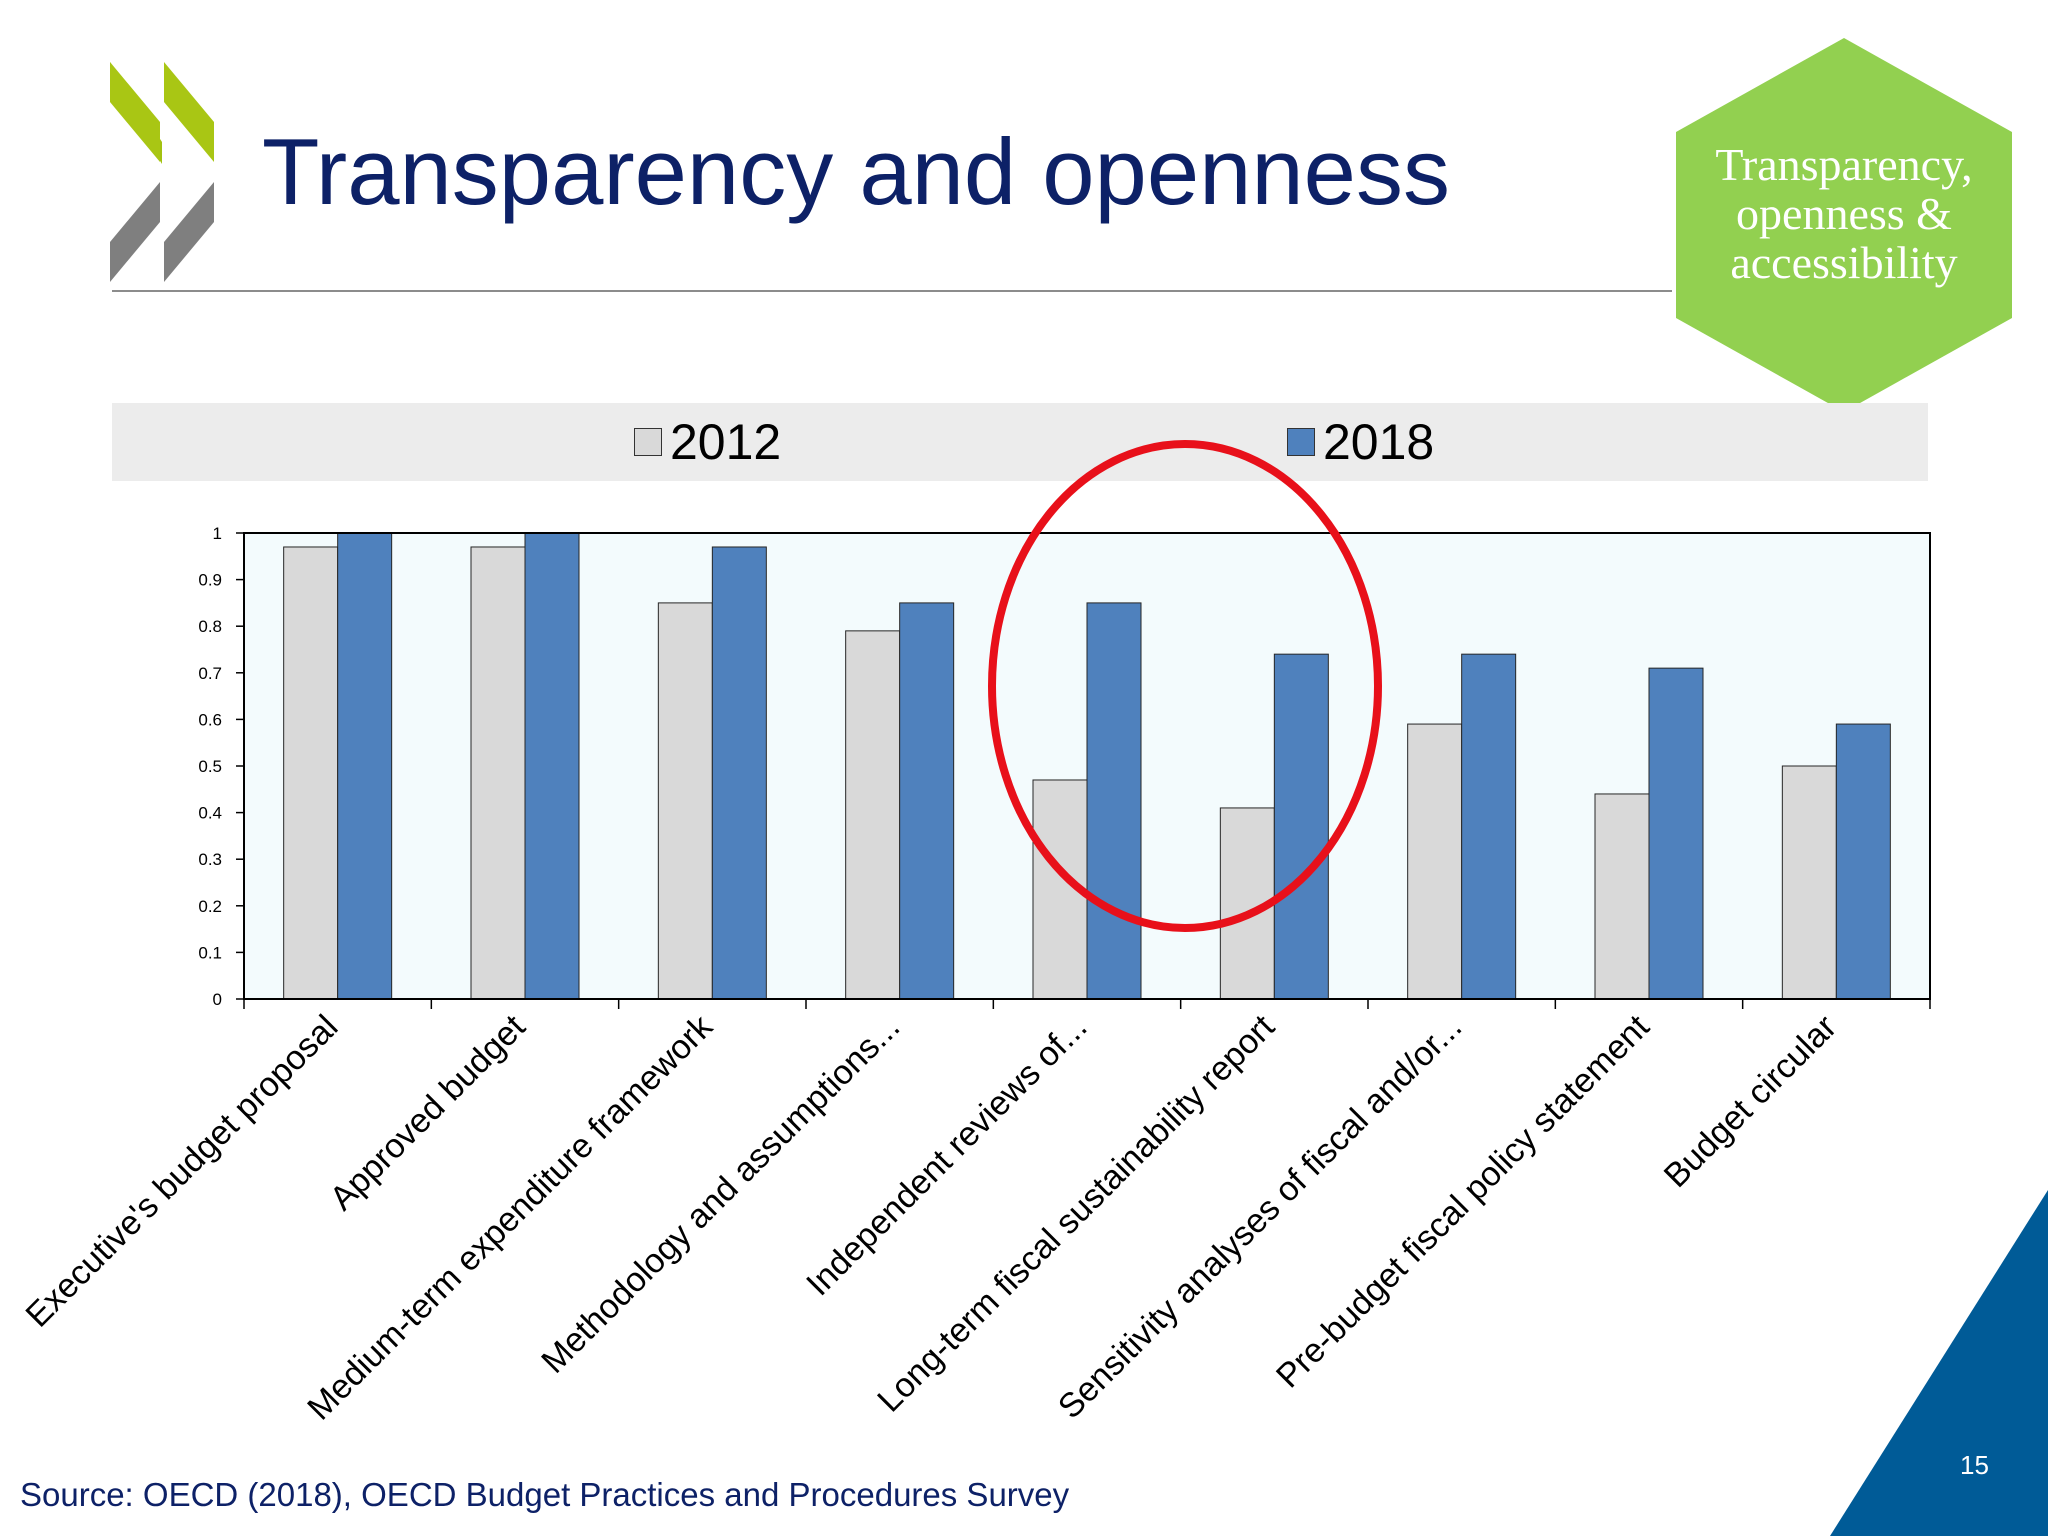  Describe the element at coordinates (210, 766) in the screenshot. I see `y-tick-label: 0.5` at that location.